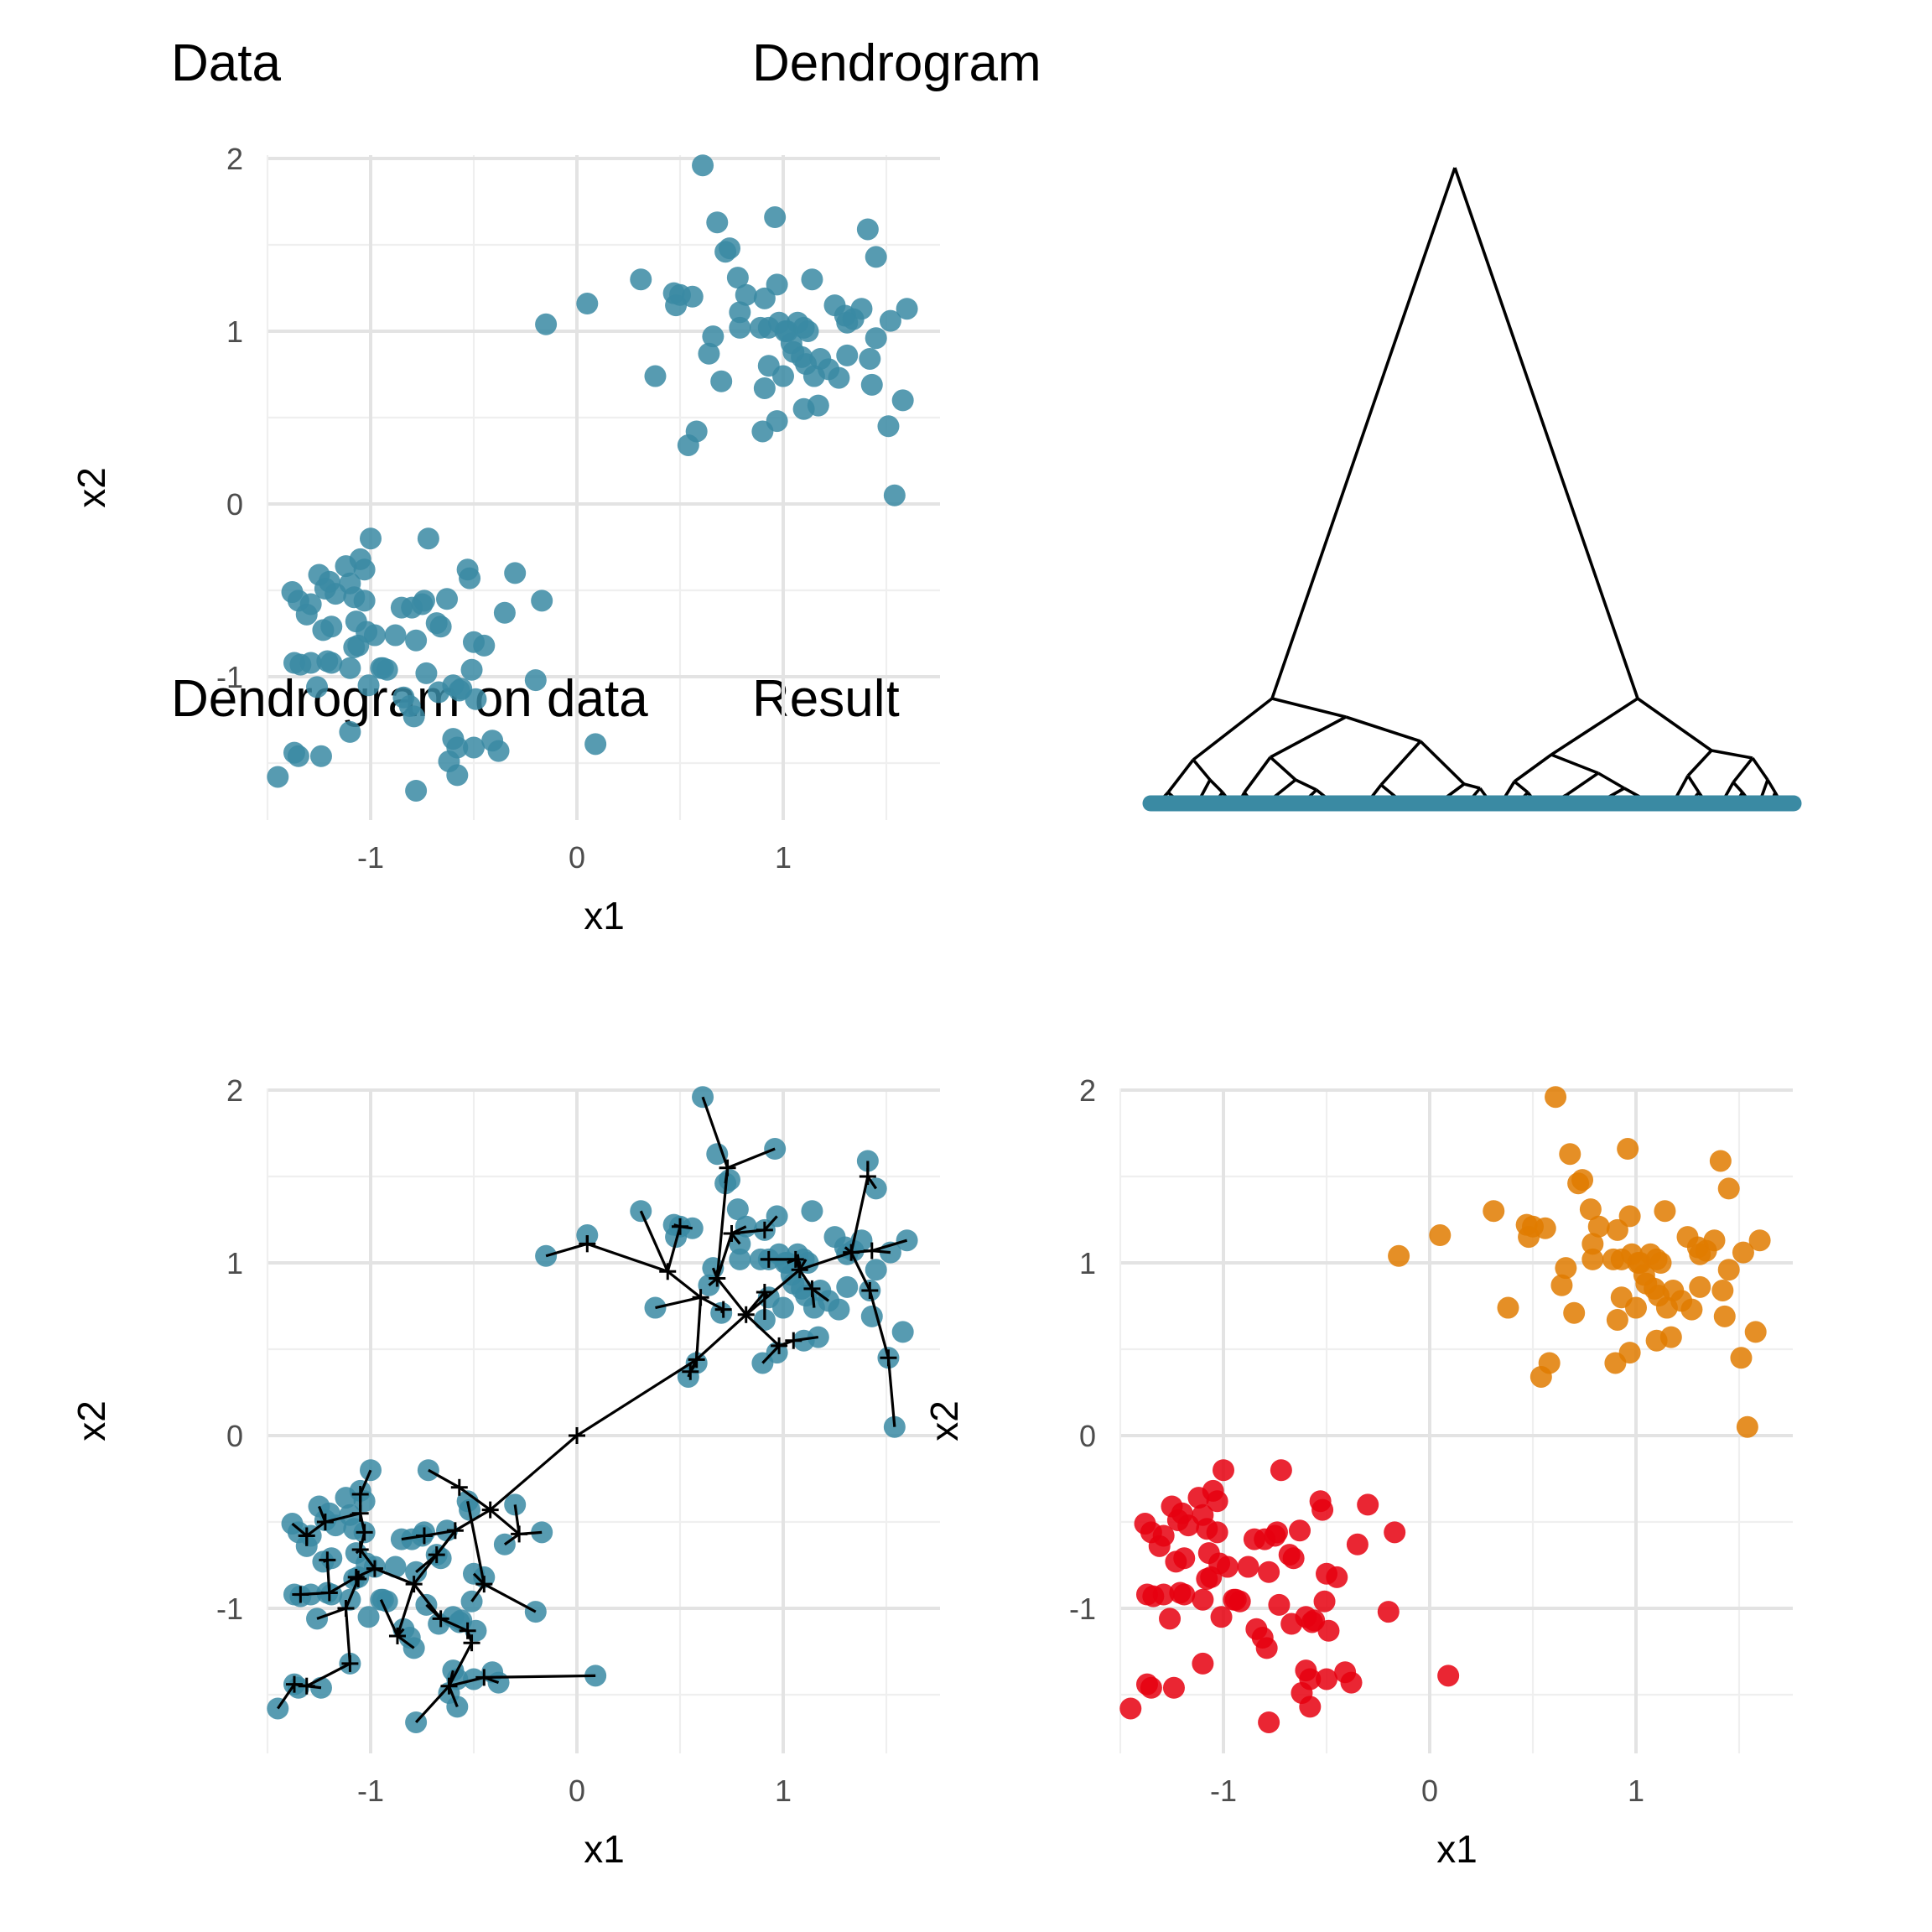 The width and height of the screenshot is (1932, 1932). I want to click on x-axis-title: x1, so click(1457, 1849).